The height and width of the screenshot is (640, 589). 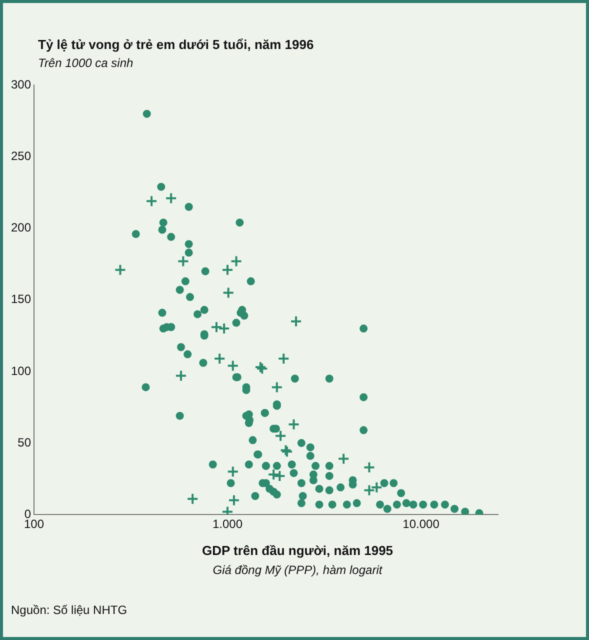 I want to click on y-tick-label: 200, so click(x=21, y=227).